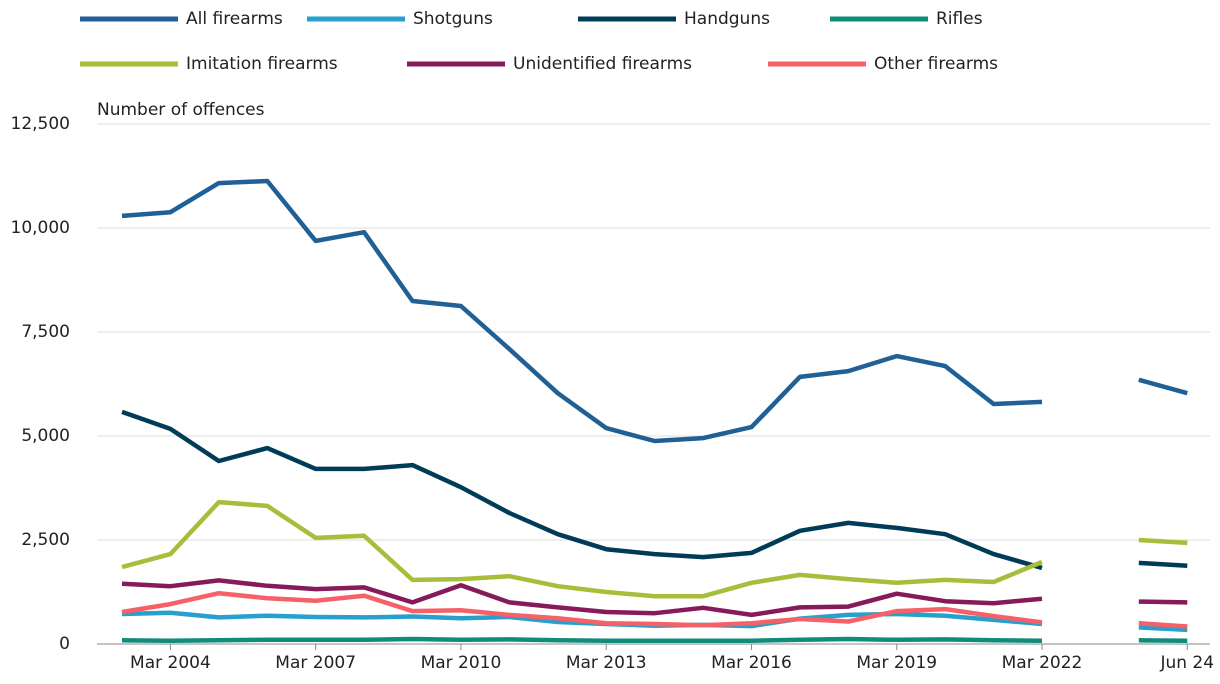 The width and height of the screenshot is (1220, 684). I want to click on legend-label: Other firearms, so click(936, 64).